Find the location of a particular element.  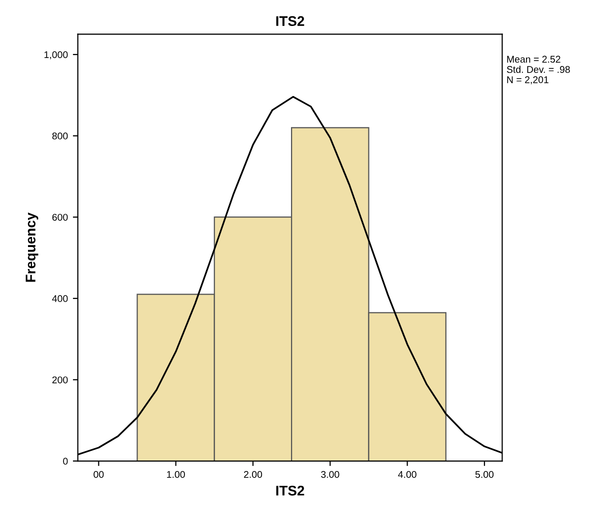

x-tick-label: 2.00 is located at coordinates (253, 474).